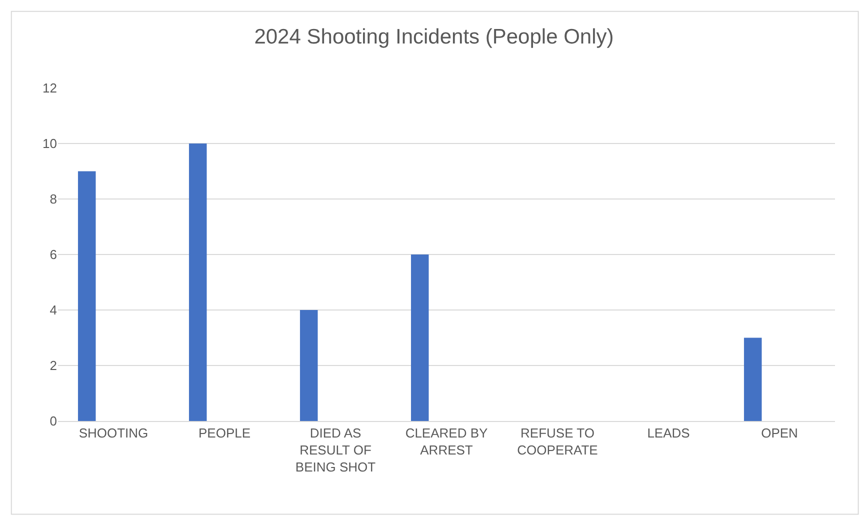 This screenshot has width=868, height=517. What do you see at coordinates (53, 366) in the screenshot?
I see `y-tick-label: 2` at bounding box center [53, 366].